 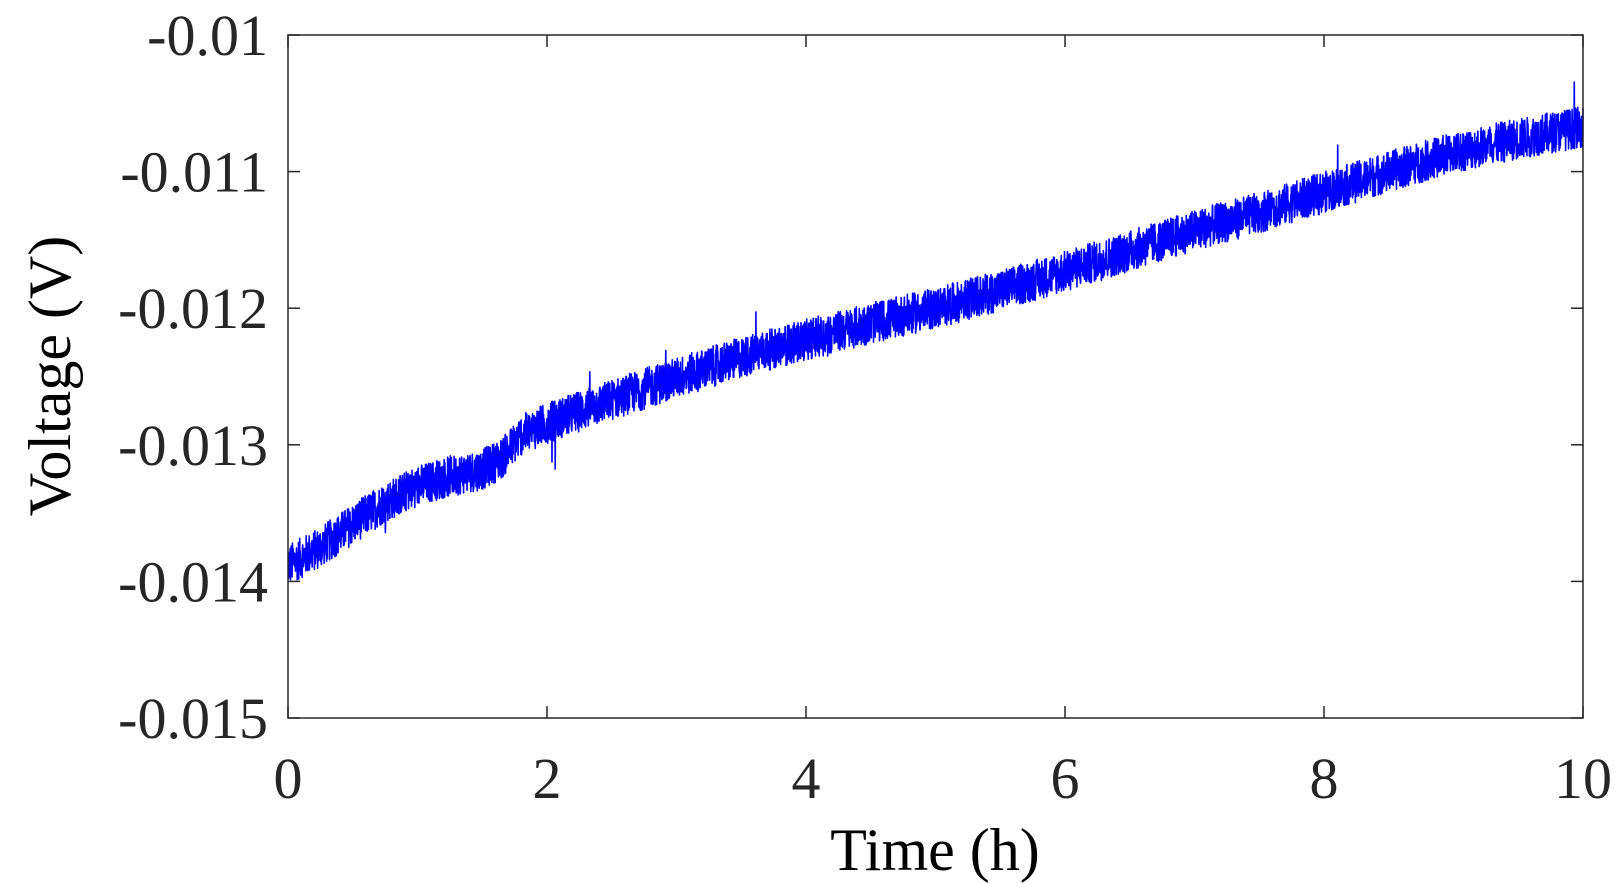 What do you see at coordinates (207, 35) in the screenshot?
I see `y-tick-label: -0.01` at bounding box center [207, 35].